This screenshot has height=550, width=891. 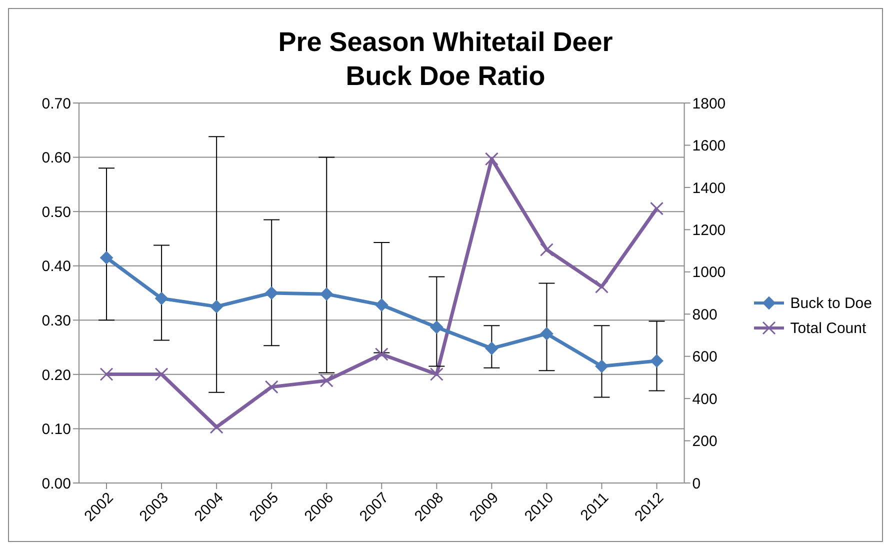 What do you see at coordinates (709, 103) in the screenshot?
I see `y2-tick-label: 1800` at bounding box center [709, 103].